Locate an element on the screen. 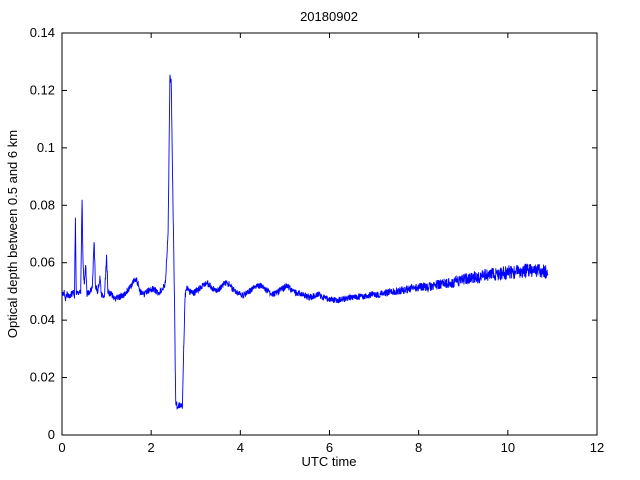  chart-title: 20180902 is located at coordinates (329, 16).